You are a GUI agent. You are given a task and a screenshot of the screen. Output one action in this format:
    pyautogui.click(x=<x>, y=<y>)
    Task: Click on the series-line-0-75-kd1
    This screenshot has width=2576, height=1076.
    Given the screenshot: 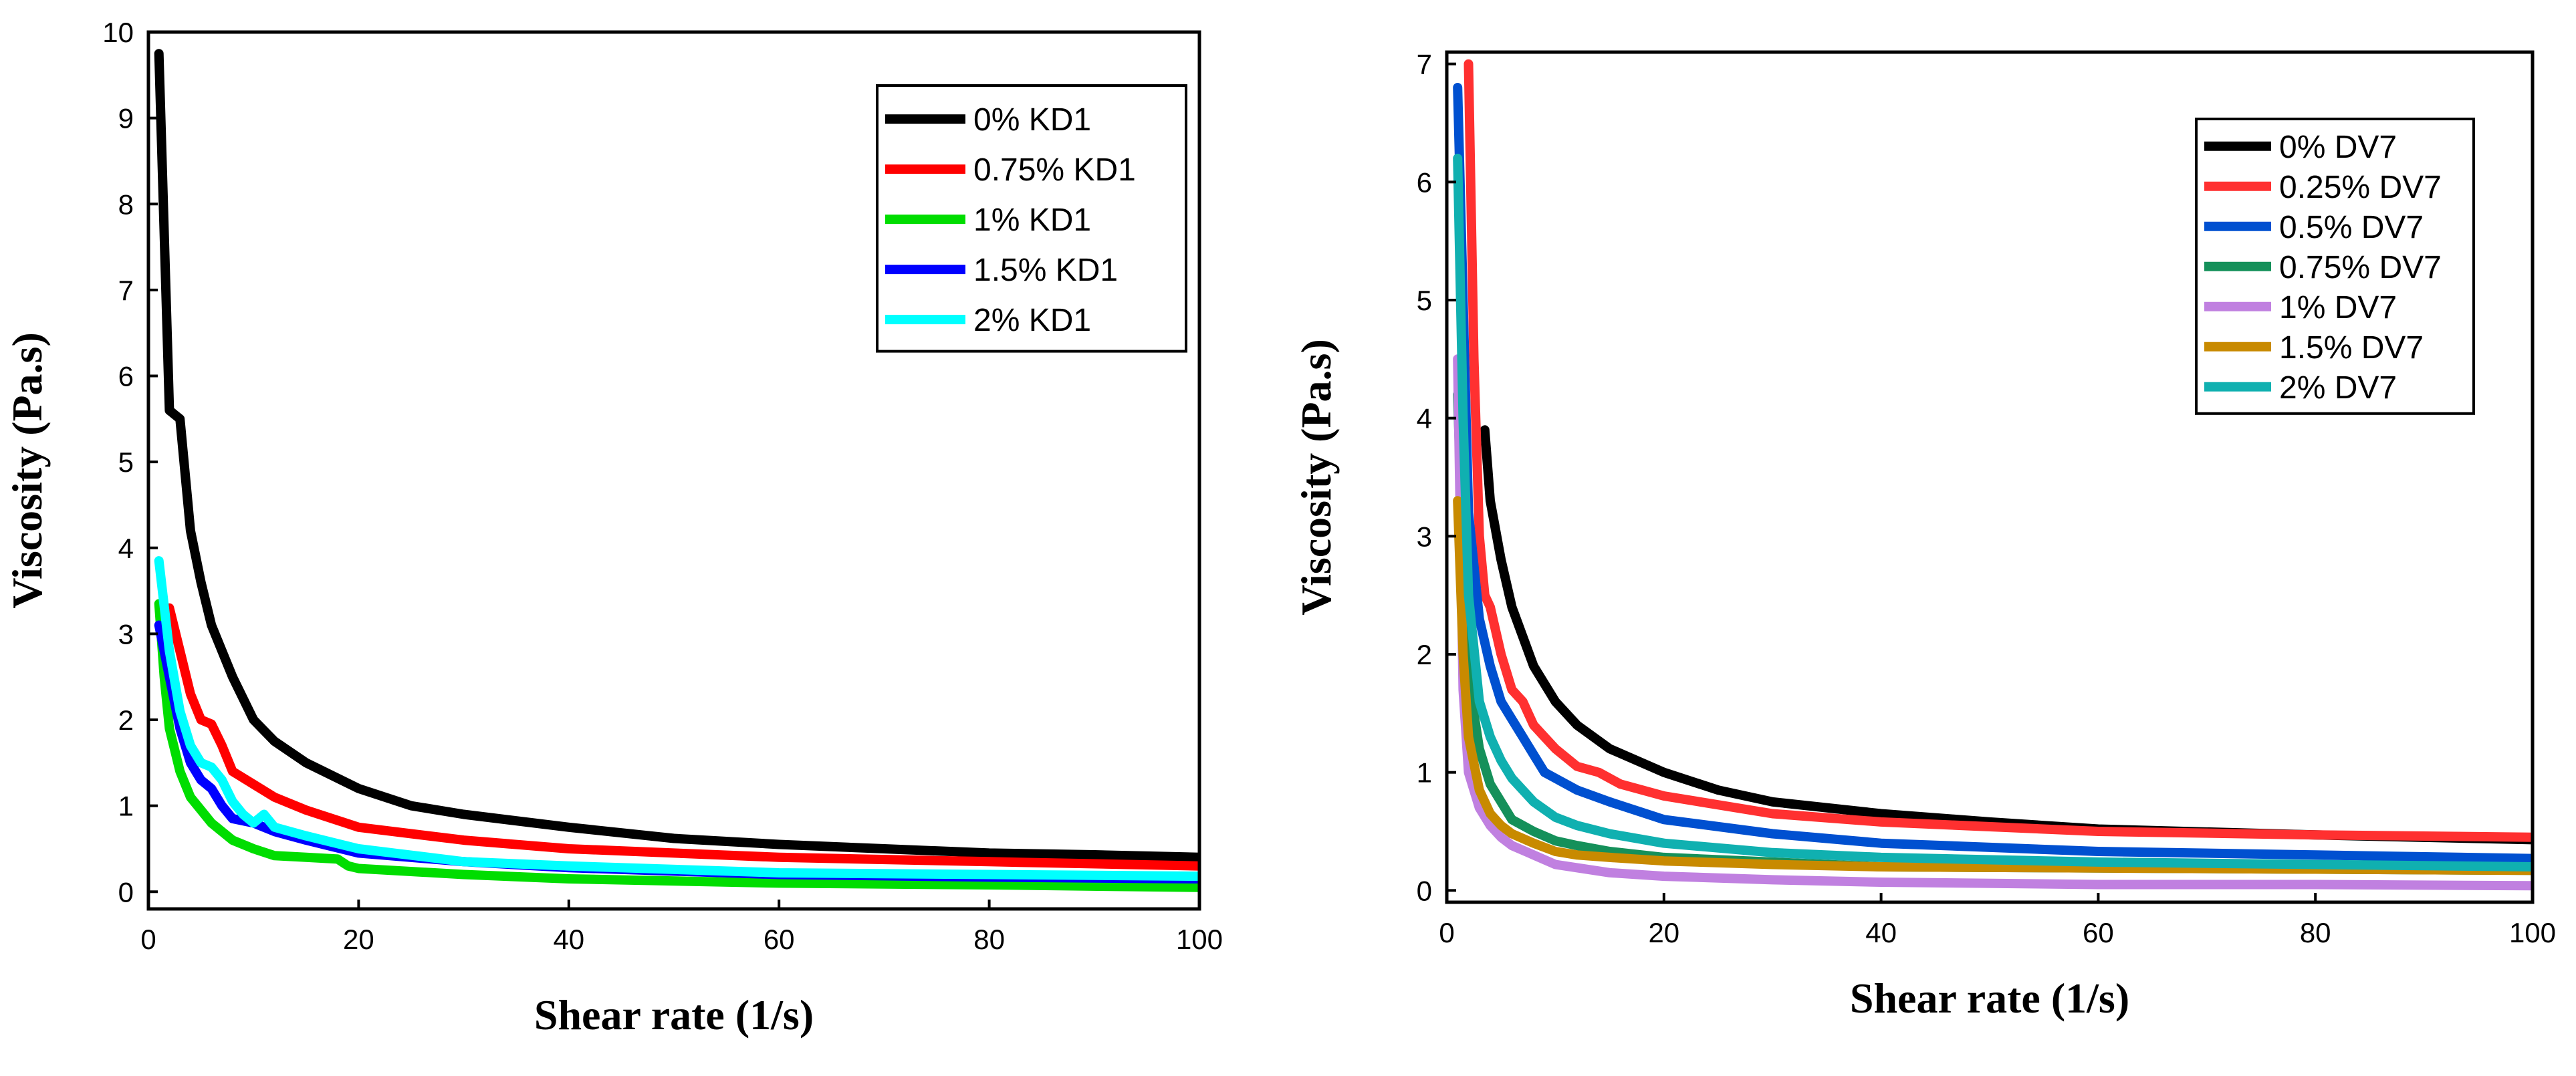 What is the action you would take?
    pyautogui.click(x=681, y=737)
    